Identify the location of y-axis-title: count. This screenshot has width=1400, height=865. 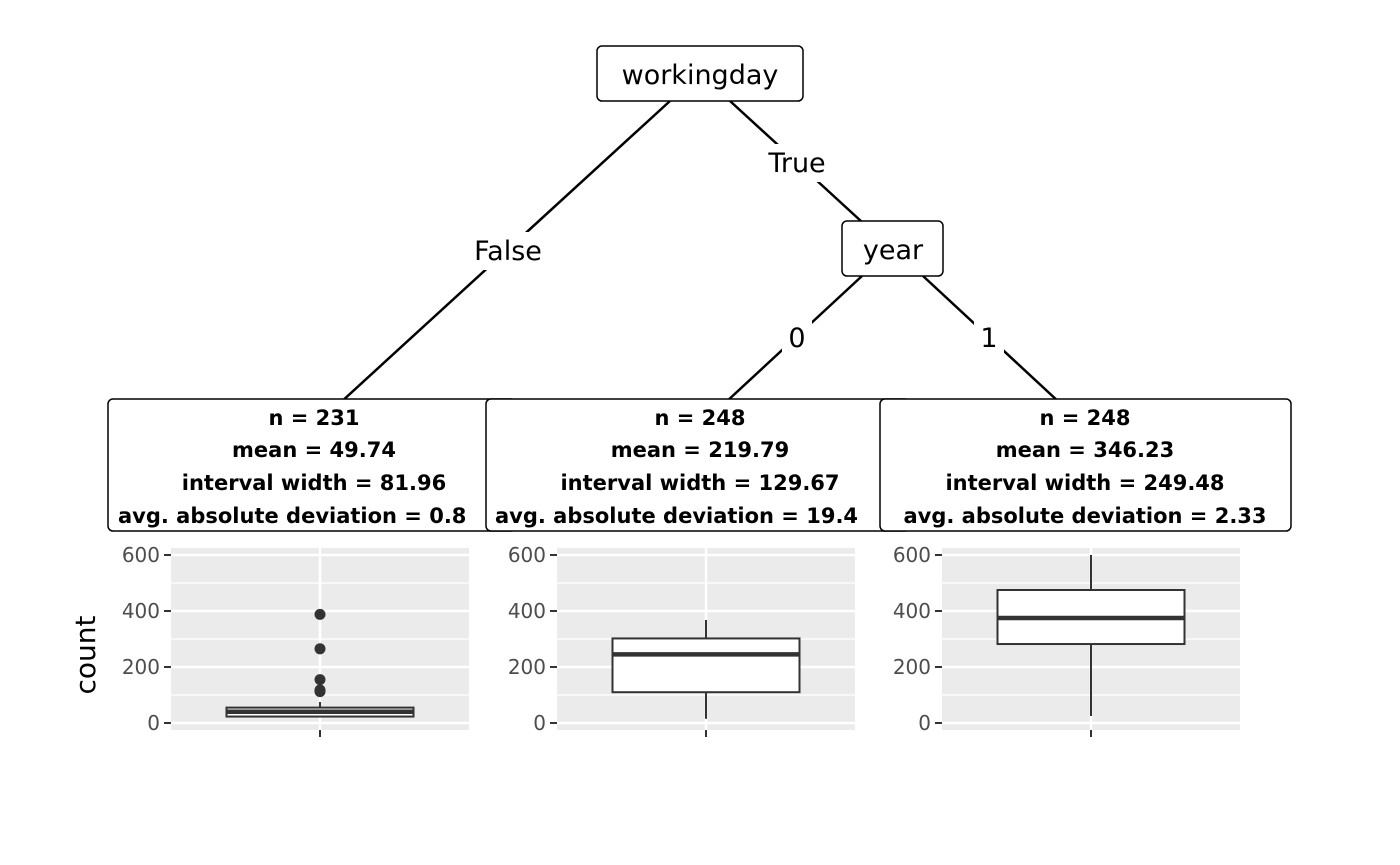
(85, 654).